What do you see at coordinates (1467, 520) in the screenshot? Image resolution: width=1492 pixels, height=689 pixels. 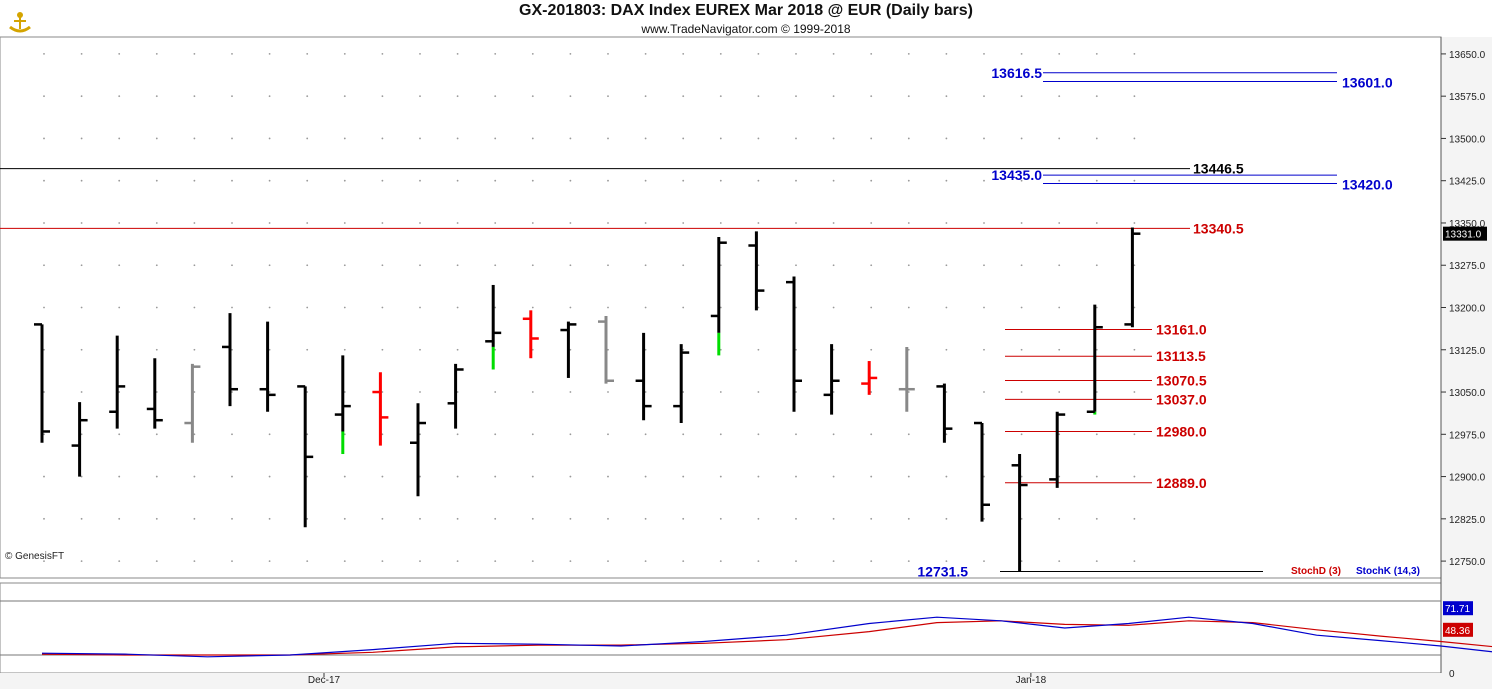 I see `price-tick-label: 12825.0` at bounding box center [1467, 520].